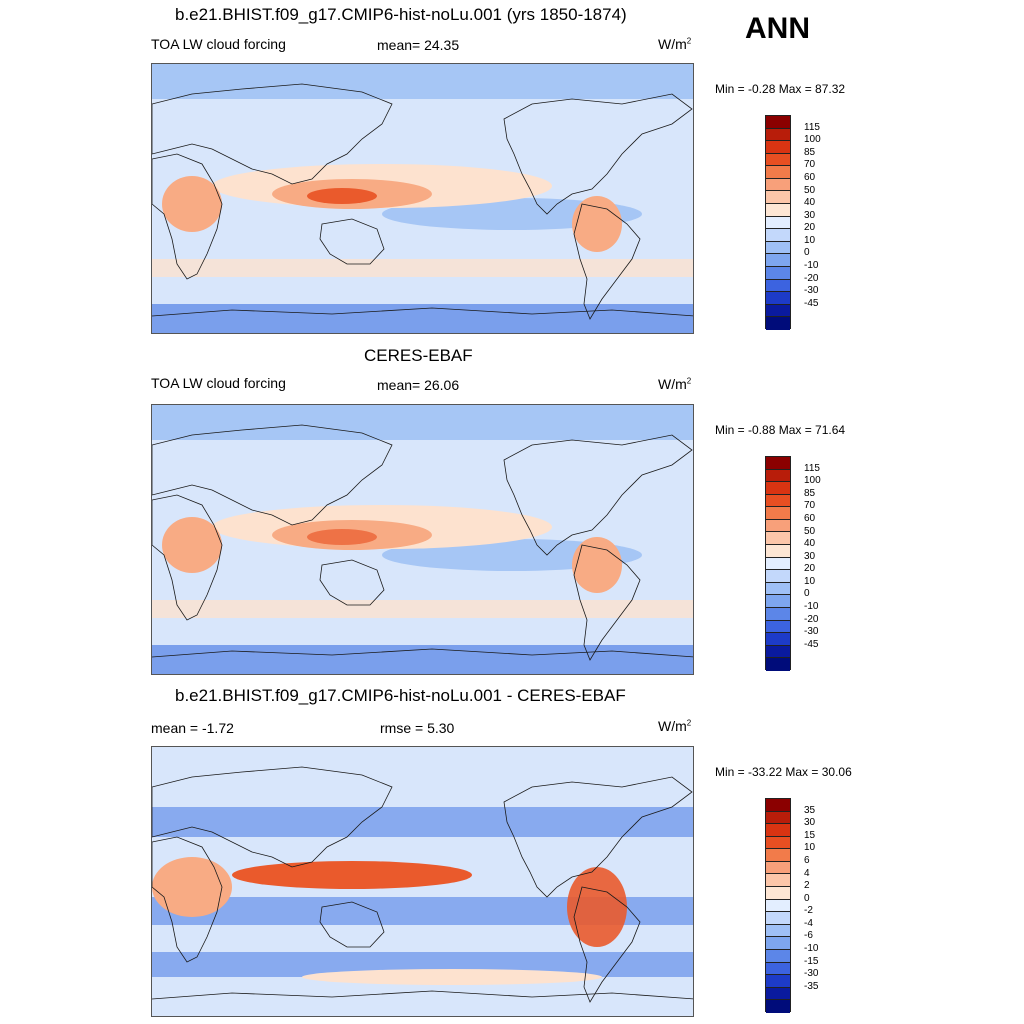  I want to click on panel3-colorbar, so click(778, 905).